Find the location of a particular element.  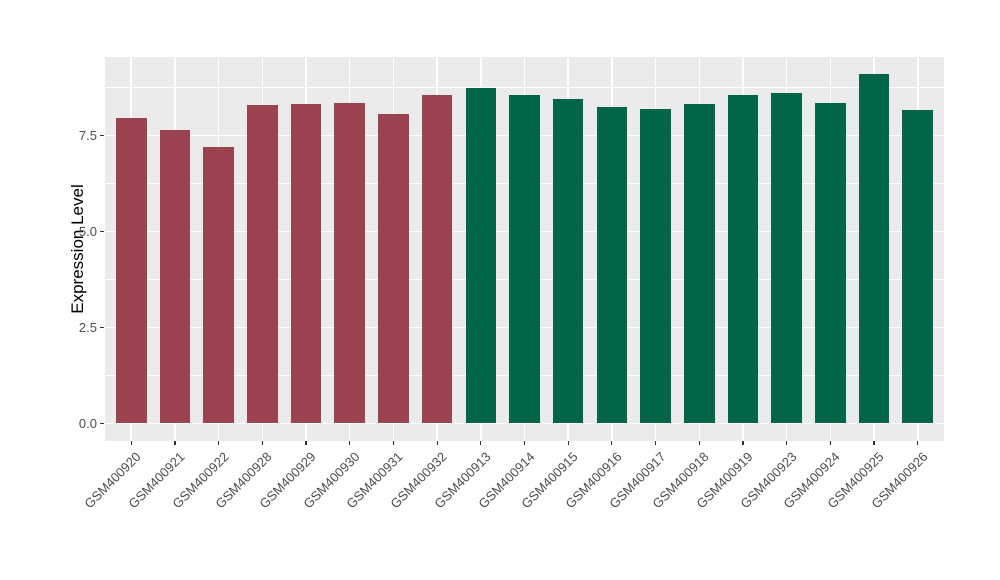

y-tick-label: 2.5 is located at coordinates (87, 327).